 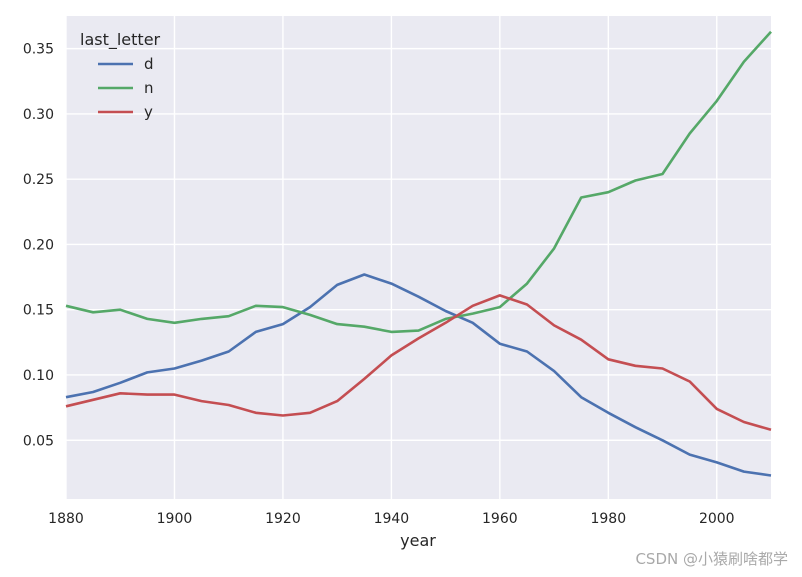 I want to click on y-tick-label: 0.20, so click(x=38, y=245).